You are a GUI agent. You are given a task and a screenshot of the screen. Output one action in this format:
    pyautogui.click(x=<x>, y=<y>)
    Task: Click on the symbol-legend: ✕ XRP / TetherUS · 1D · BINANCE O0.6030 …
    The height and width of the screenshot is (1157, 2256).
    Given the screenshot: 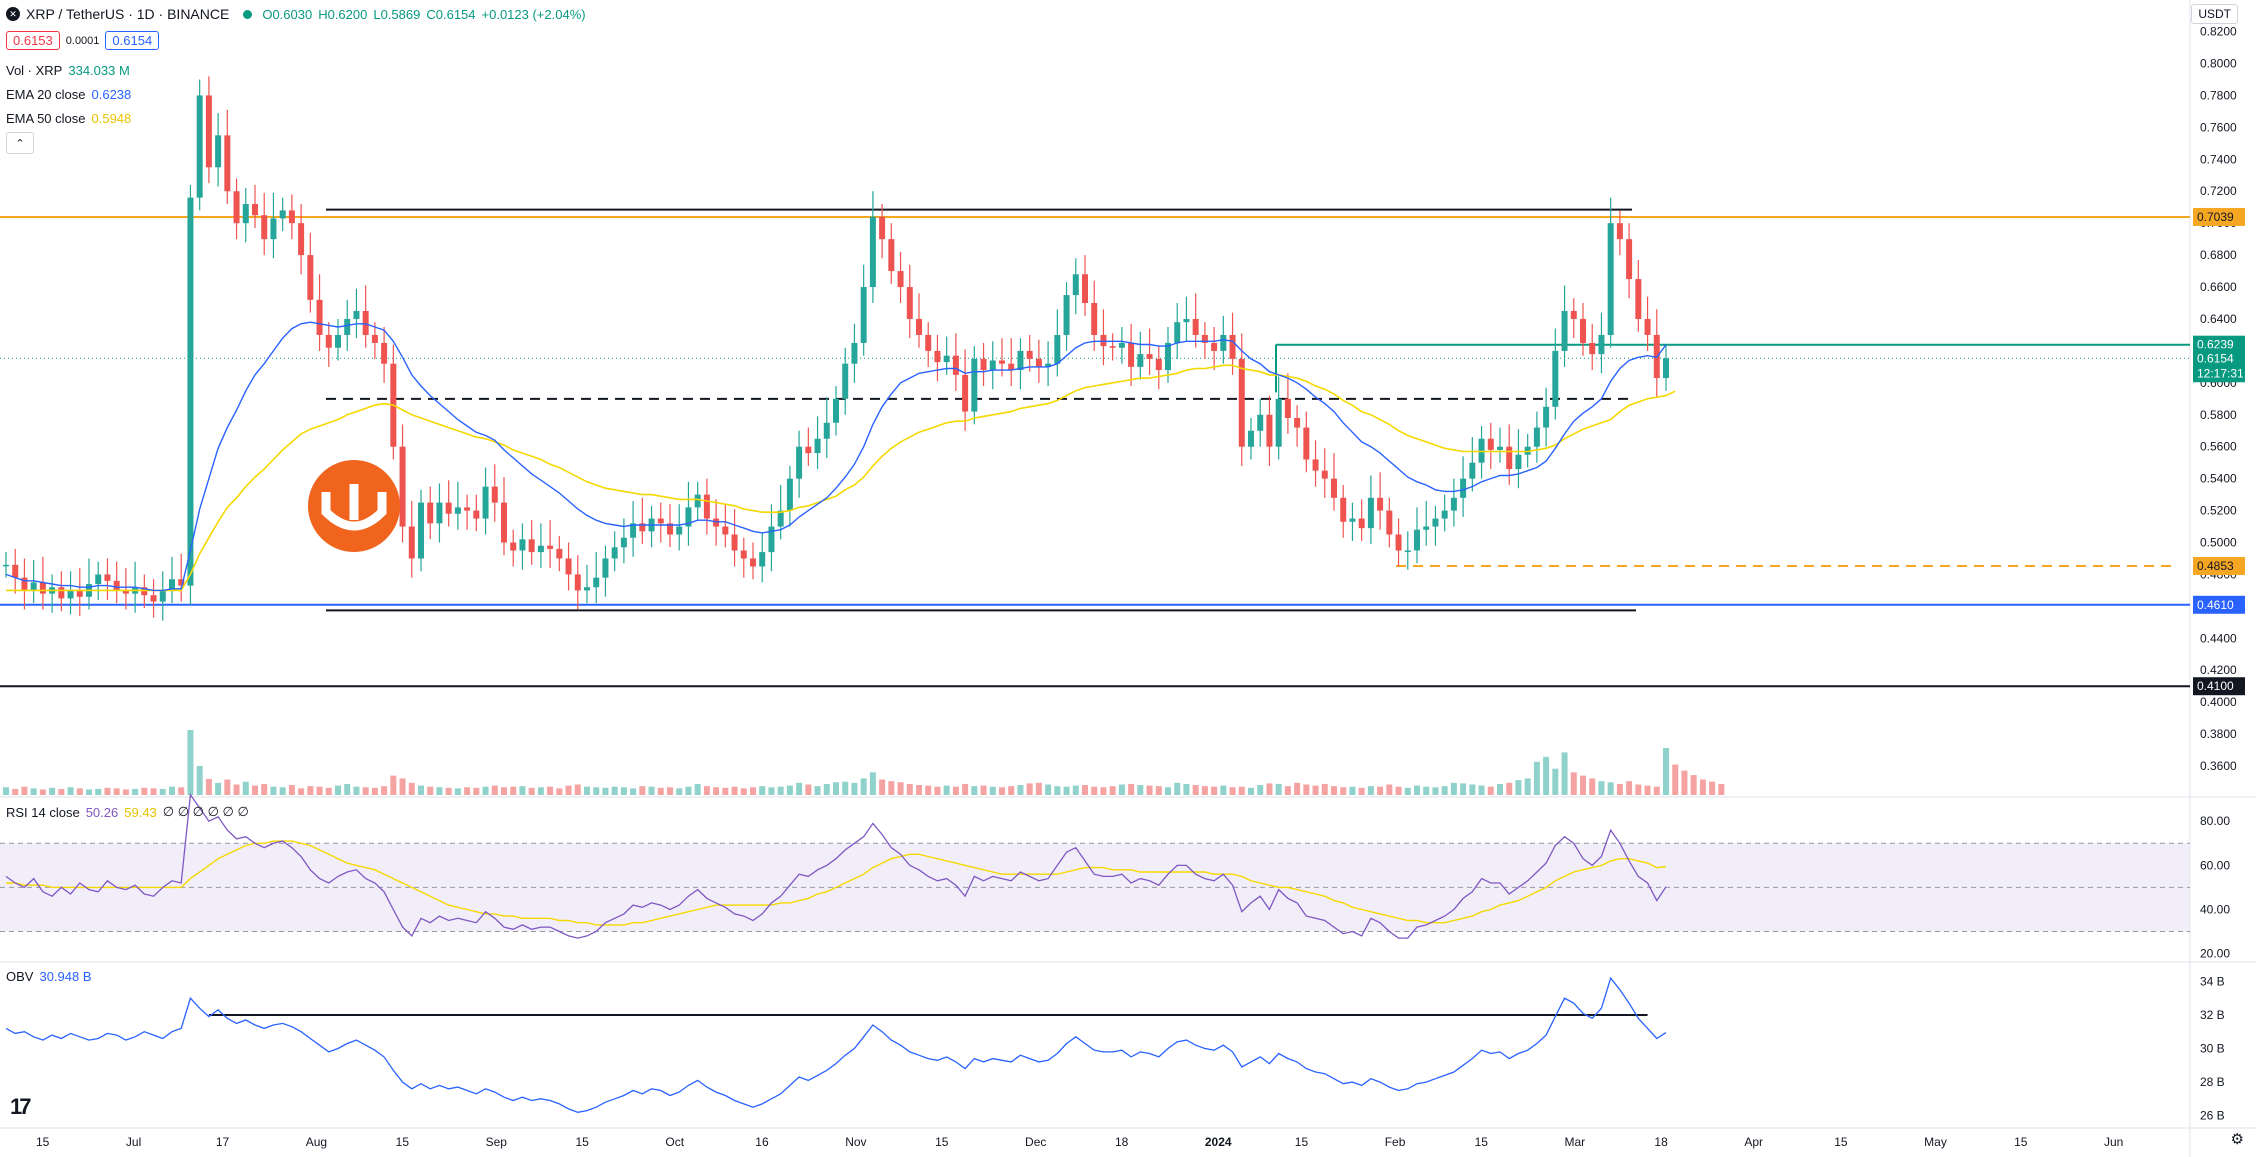 What is the action you would take?
    pyautogui.click(x=296, y=14)
    